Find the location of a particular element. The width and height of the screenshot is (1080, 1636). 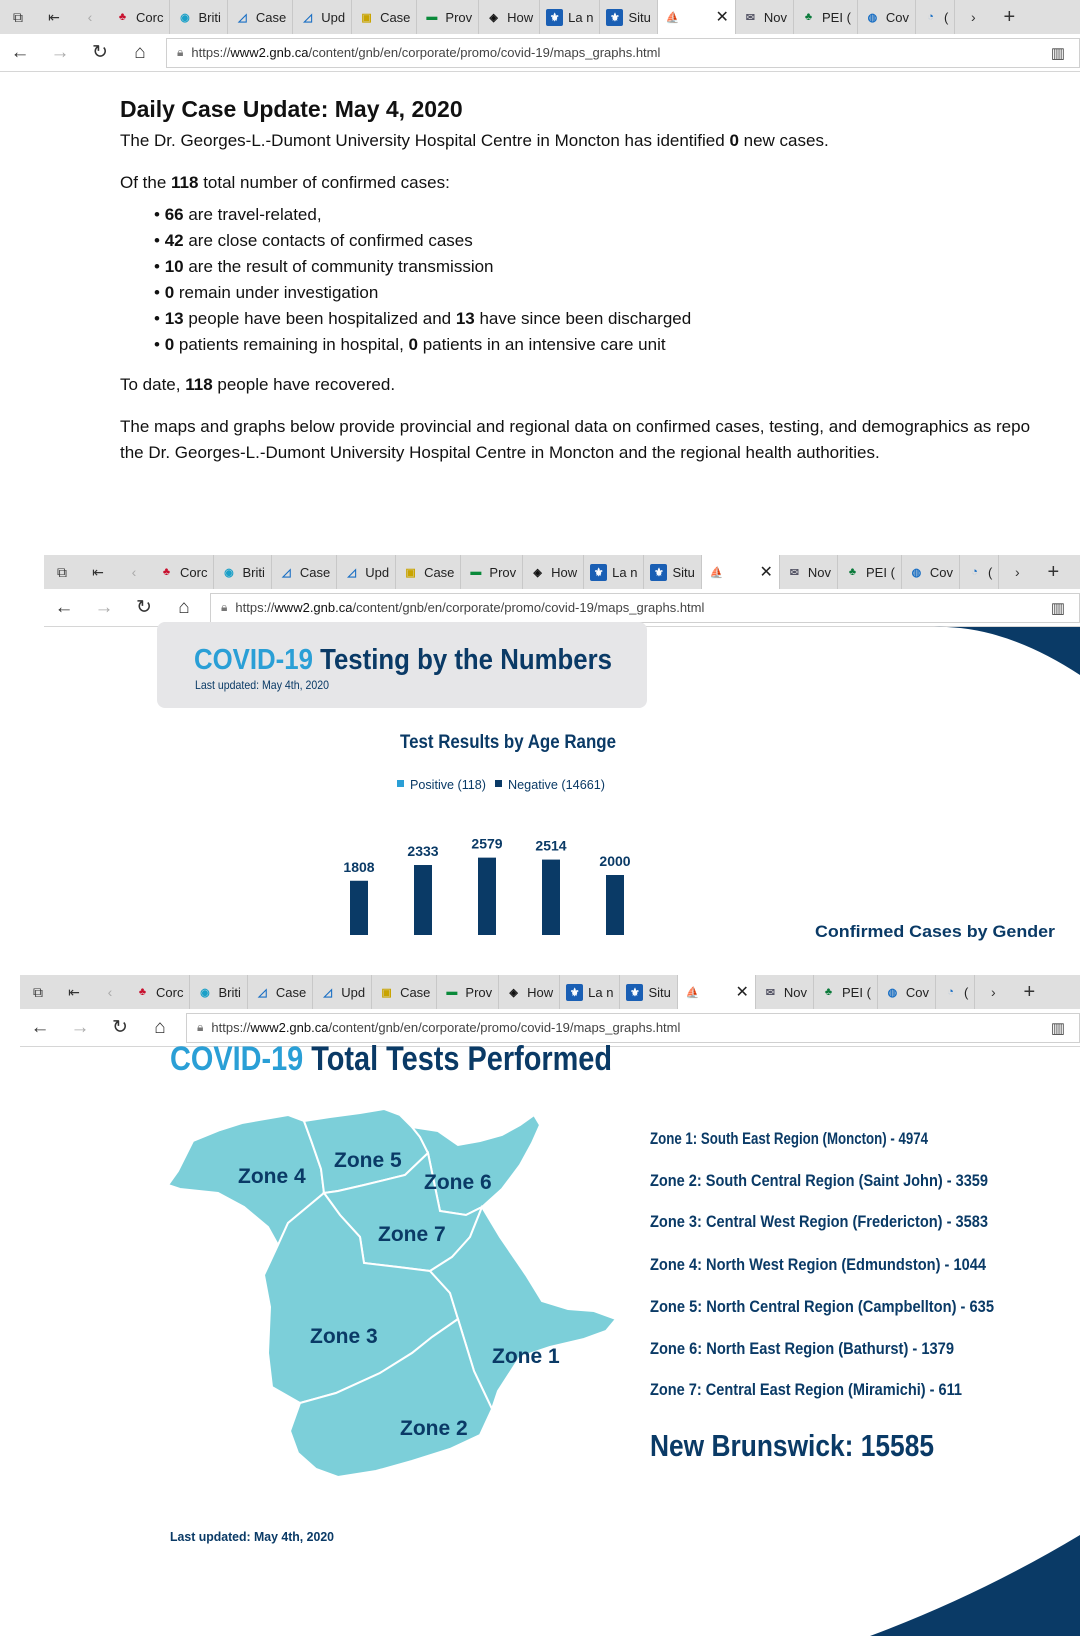

gender-chart-title: Confirmed Cases by Gender is located at coordinates (935, 931).